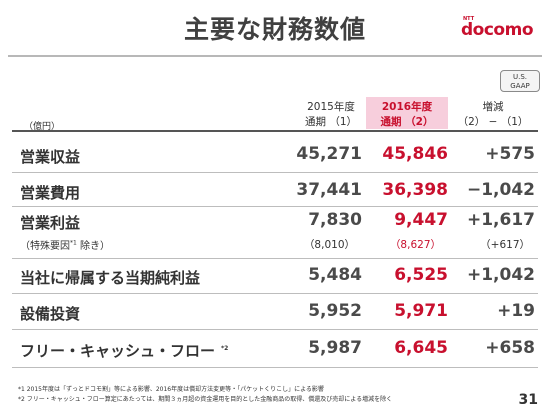 The width and height of the screenshot is (550, 413). I want to click on footnote-marker: *2, so click(225, 348).